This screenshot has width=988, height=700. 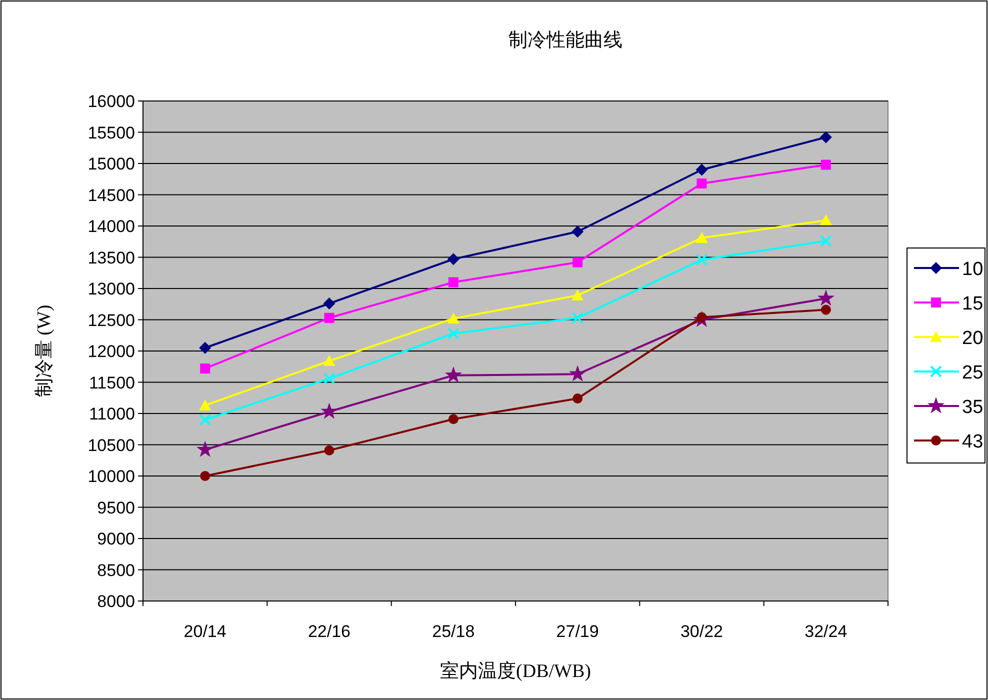 I want to click on x-tick-label: 30/22, so click(x=702, y=631).